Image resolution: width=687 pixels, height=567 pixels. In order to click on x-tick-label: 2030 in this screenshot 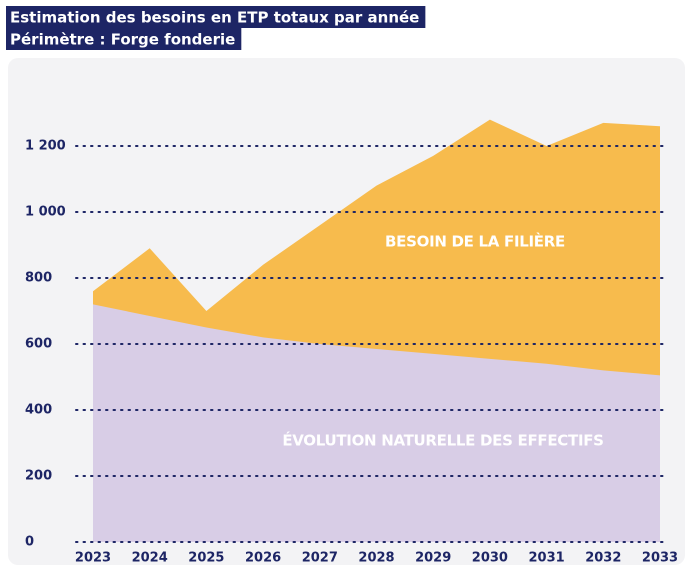, I will do `click(490, 558)`.